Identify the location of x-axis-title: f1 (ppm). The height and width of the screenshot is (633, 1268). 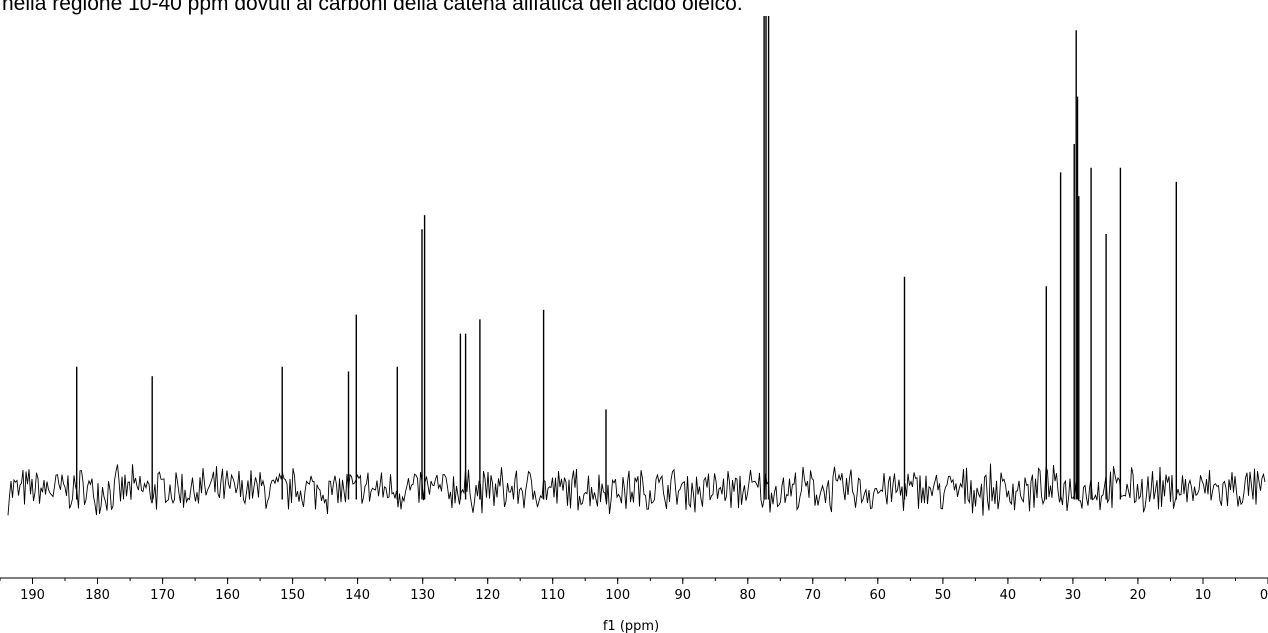
(631, 626).